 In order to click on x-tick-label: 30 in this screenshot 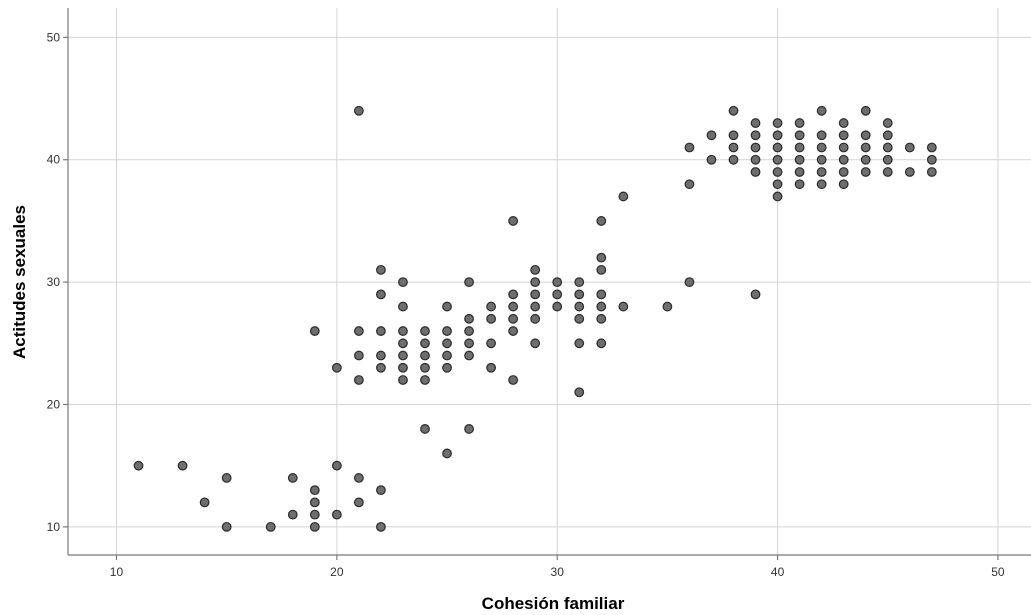, I will do `click(558, 572)`.